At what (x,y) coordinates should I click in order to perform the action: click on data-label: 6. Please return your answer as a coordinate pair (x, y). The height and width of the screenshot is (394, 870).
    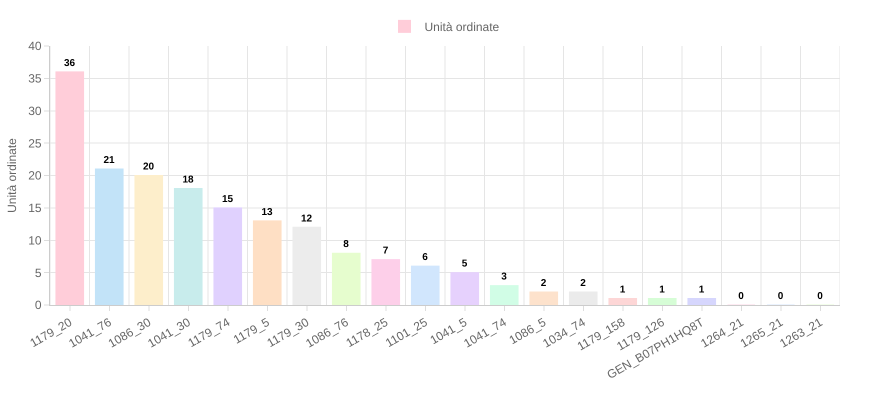
    Looking at the image, I should click on (425, 258).